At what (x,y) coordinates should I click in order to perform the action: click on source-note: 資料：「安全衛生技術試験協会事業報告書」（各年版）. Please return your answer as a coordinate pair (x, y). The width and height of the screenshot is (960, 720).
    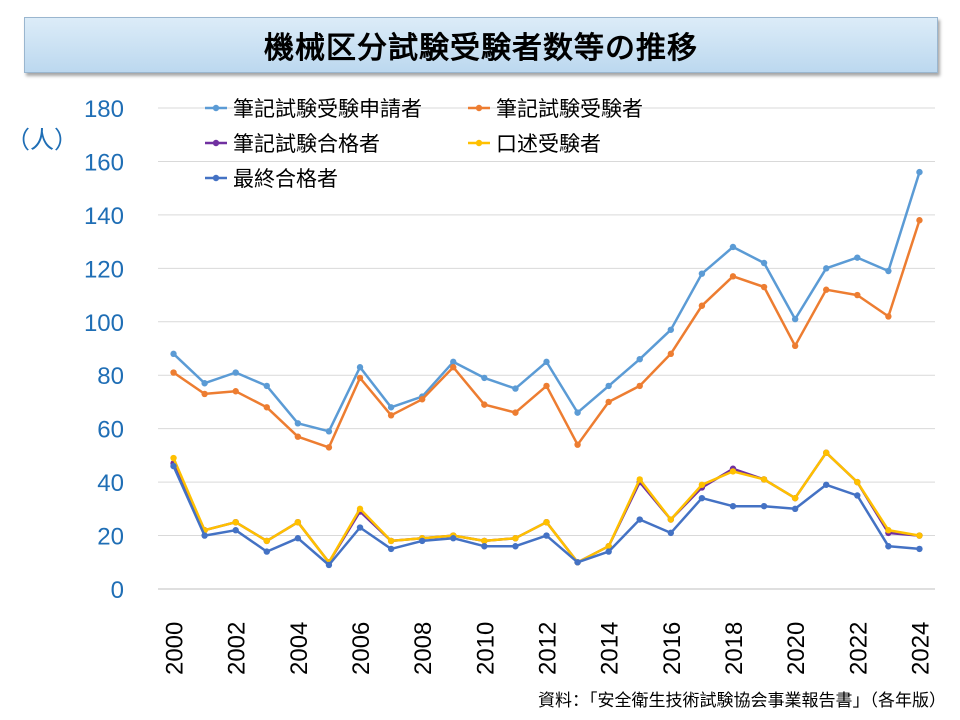
    Looking at the image, I should click on (742, 701).